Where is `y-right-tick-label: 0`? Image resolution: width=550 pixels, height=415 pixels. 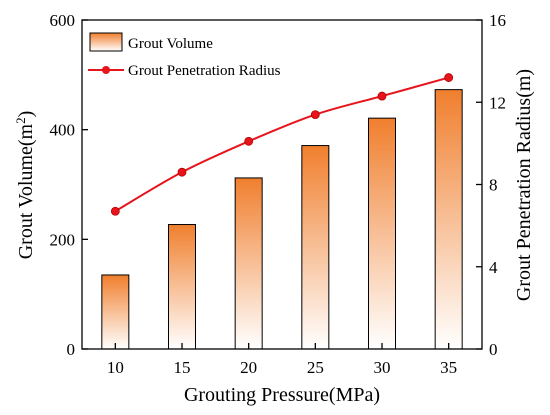
y-right-tick-label: 0 is located at coordinates (493, 349).